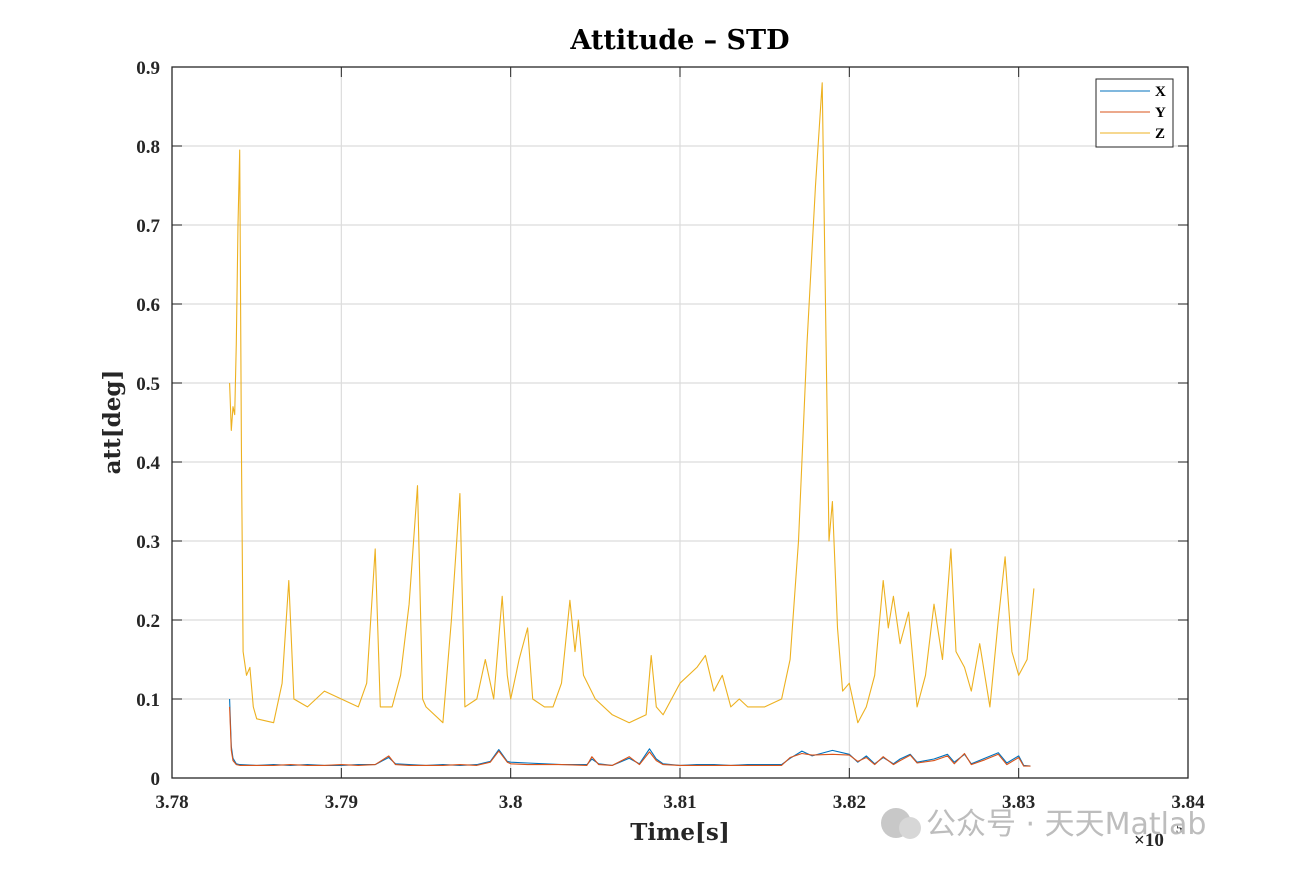 This screenshot has height=875, width=1313. Describe the element at coordinates (1160, 92) in the screenshot. I see `legend-label-x: X` at that location.